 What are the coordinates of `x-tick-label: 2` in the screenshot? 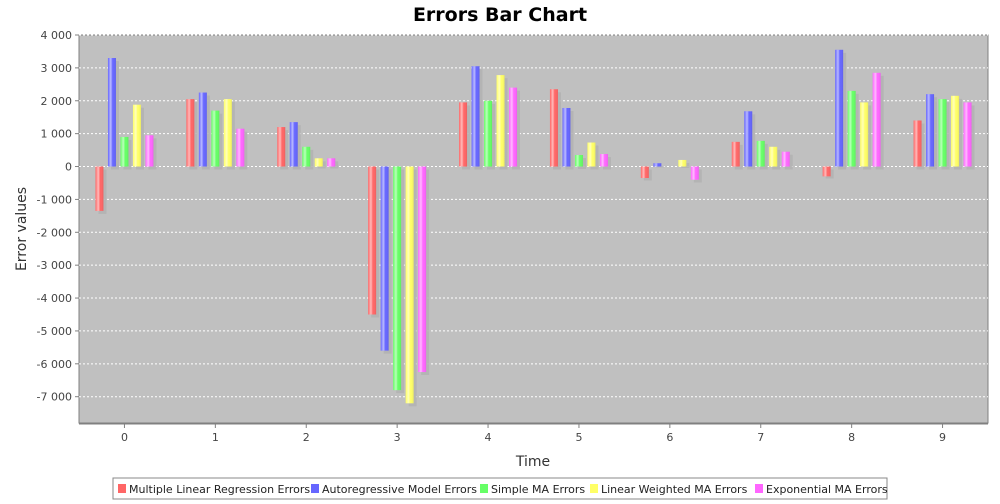 It's located at (306, 437).